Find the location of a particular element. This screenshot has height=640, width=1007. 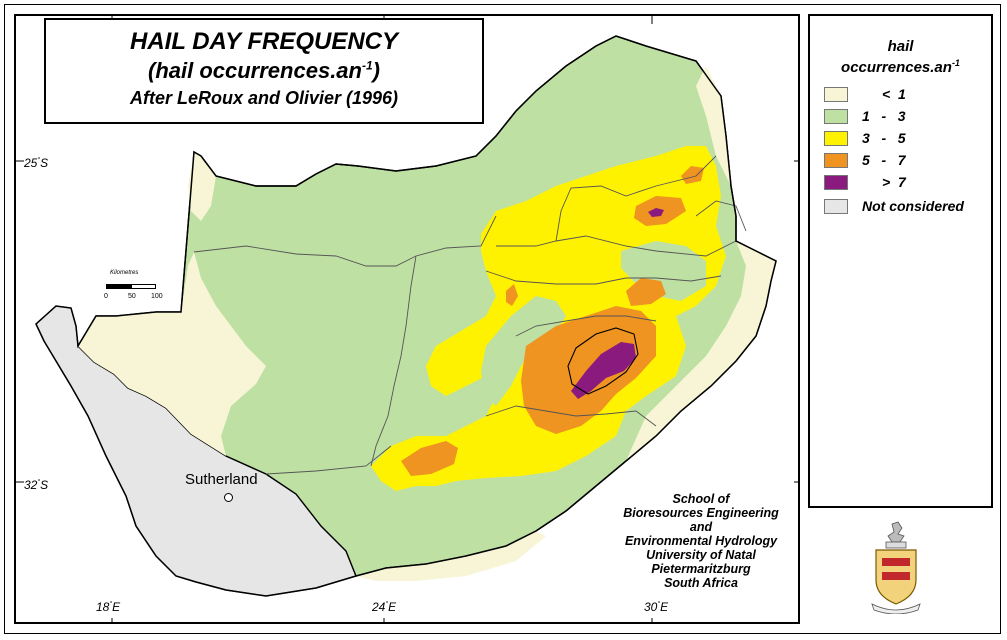

lon-label-24: 24°E is located at coordinates (384, 607).